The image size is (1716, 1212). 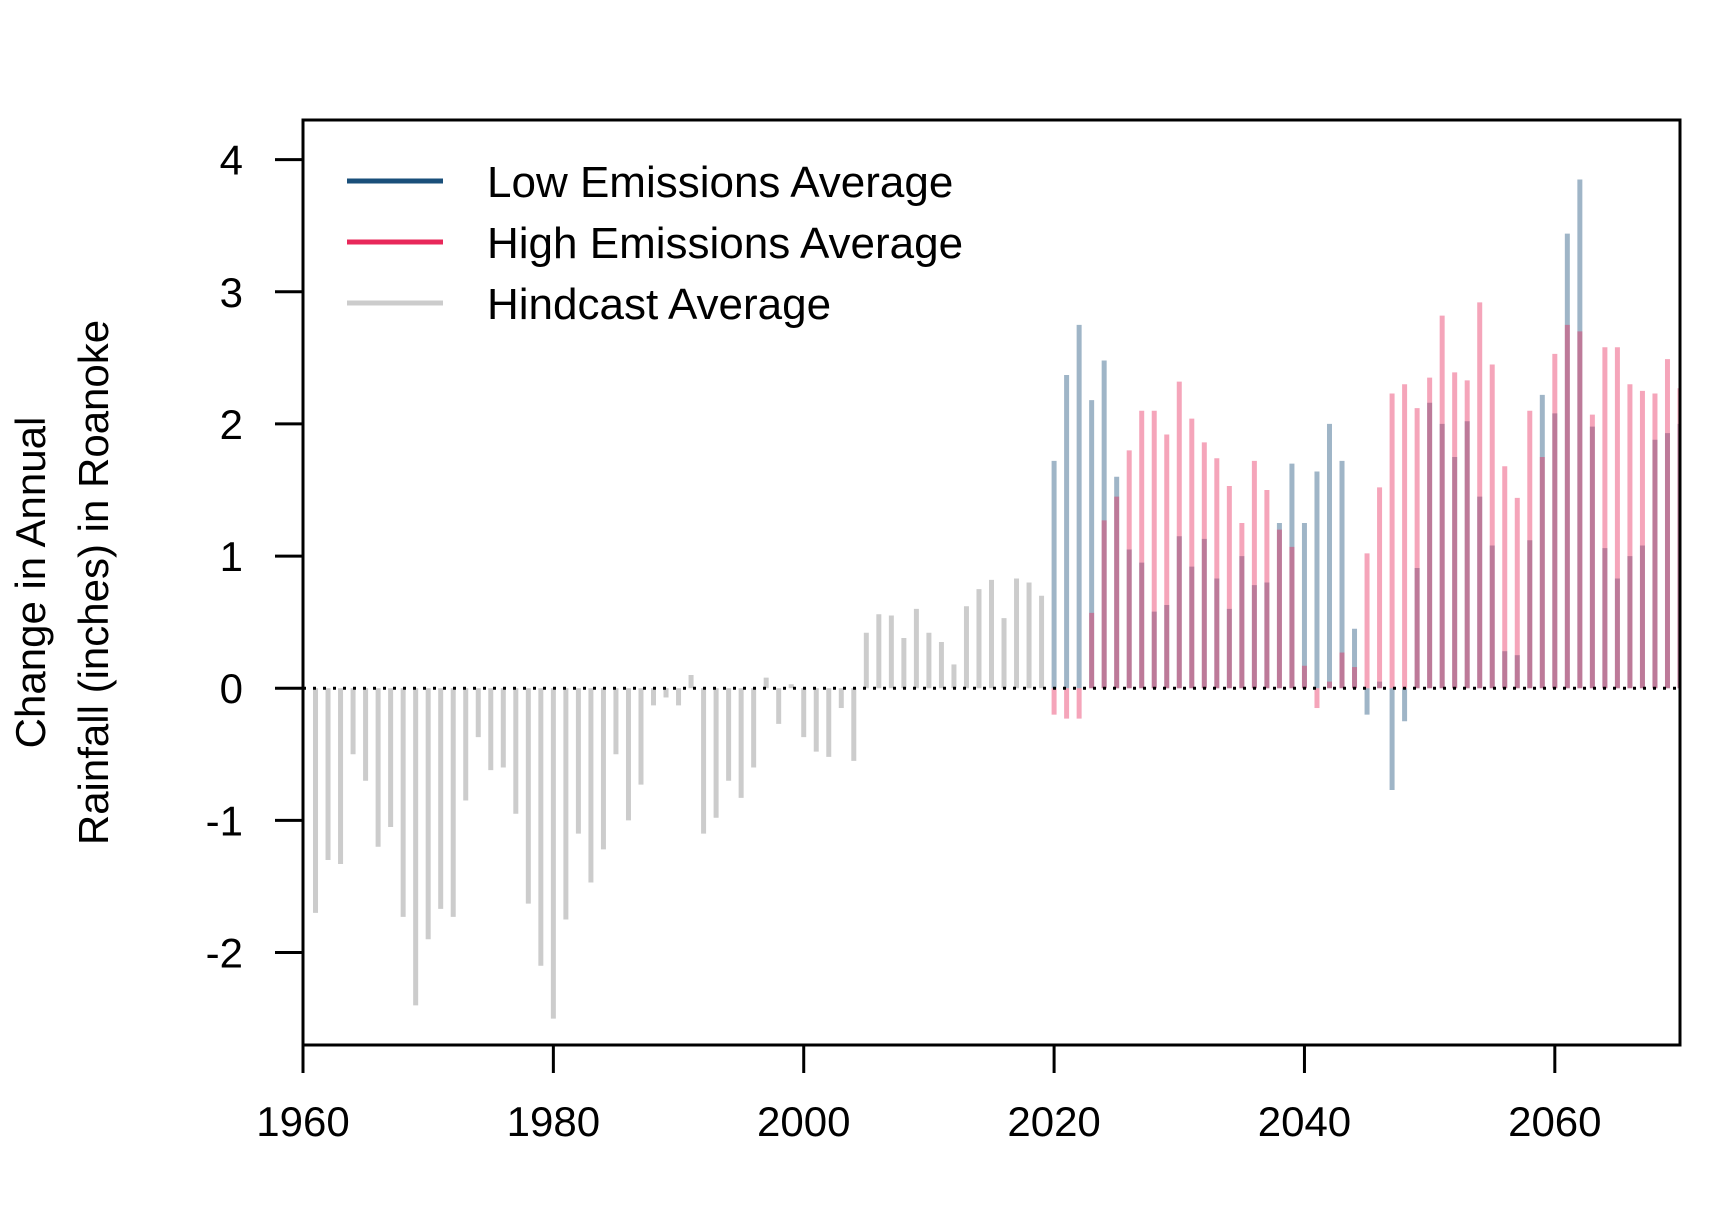 I want to click on x-tick-label: 2060, so click(x=1554, y=1121).